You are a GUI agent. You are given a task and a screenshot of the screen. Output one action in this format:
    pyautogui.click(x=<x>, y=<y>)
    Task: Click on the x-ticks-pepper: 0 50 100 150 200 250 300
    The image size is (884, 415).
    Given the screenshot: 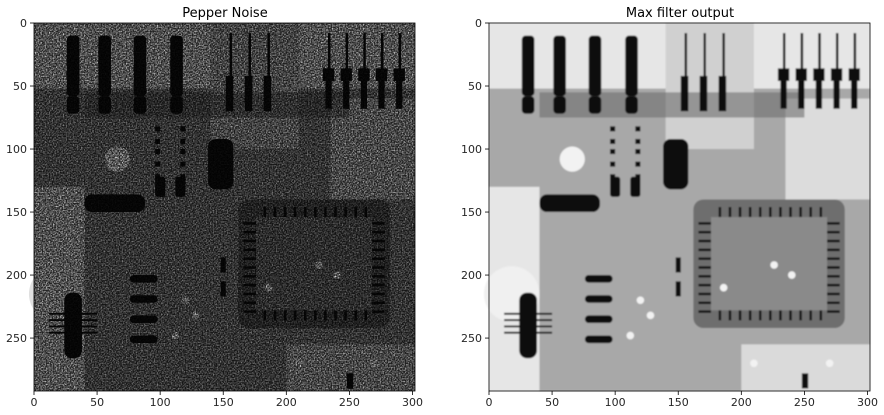 What is the action you would take?
    pyautogui.click(x=227, y=400)
    